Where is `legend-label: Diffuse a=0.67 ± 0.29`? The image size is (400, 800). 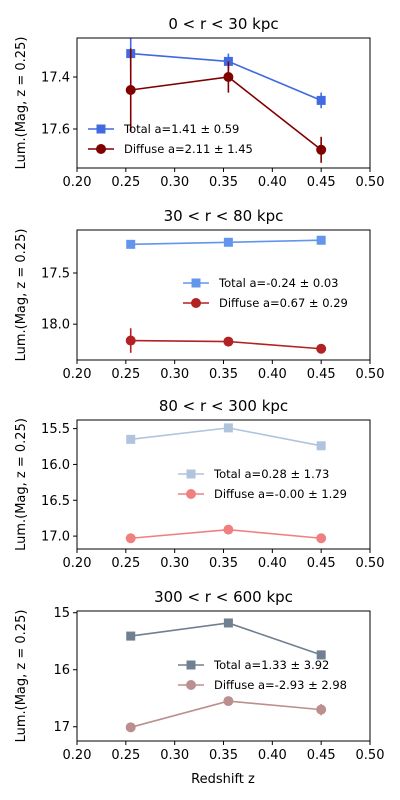
legend-label: Diffuse a=0.67 ± 0.29 is located at coordinates (283, 303).